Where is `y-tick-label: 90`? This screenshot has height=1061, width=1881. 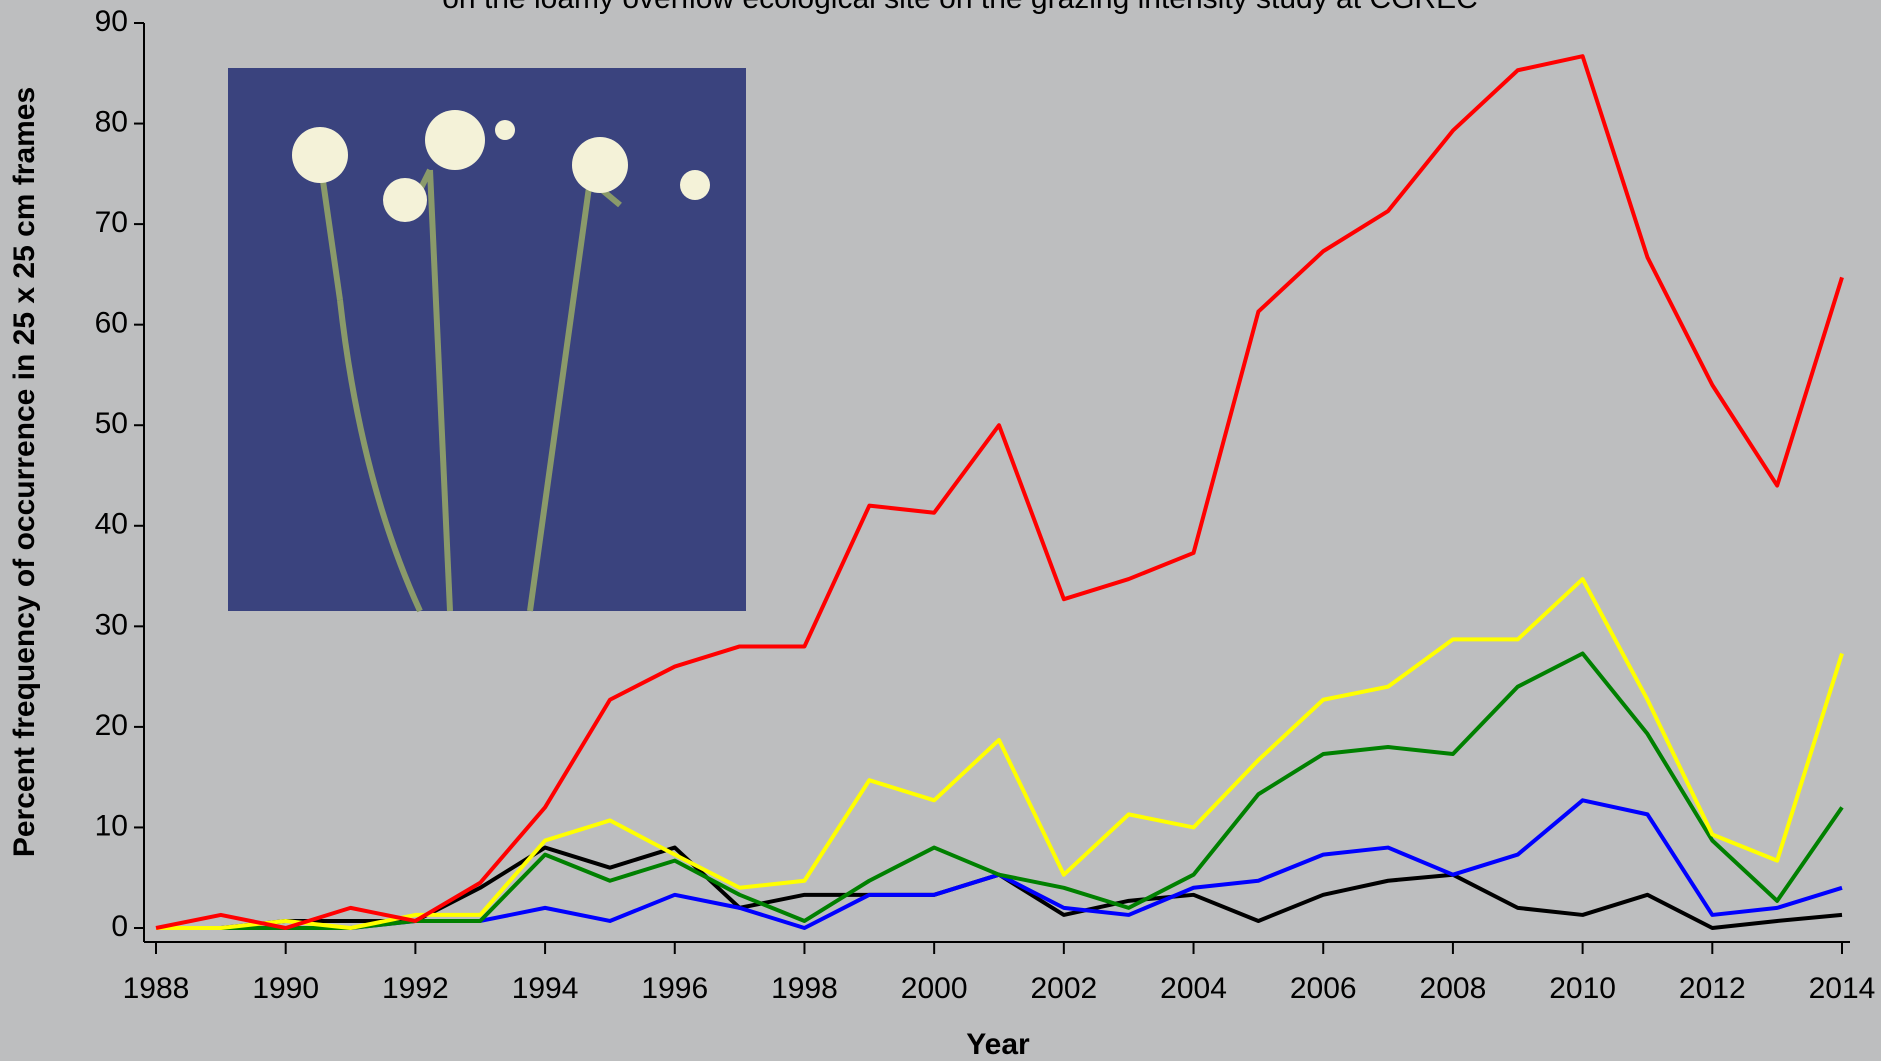 y-tick-label: 90 is located at coordinates (111, 21).